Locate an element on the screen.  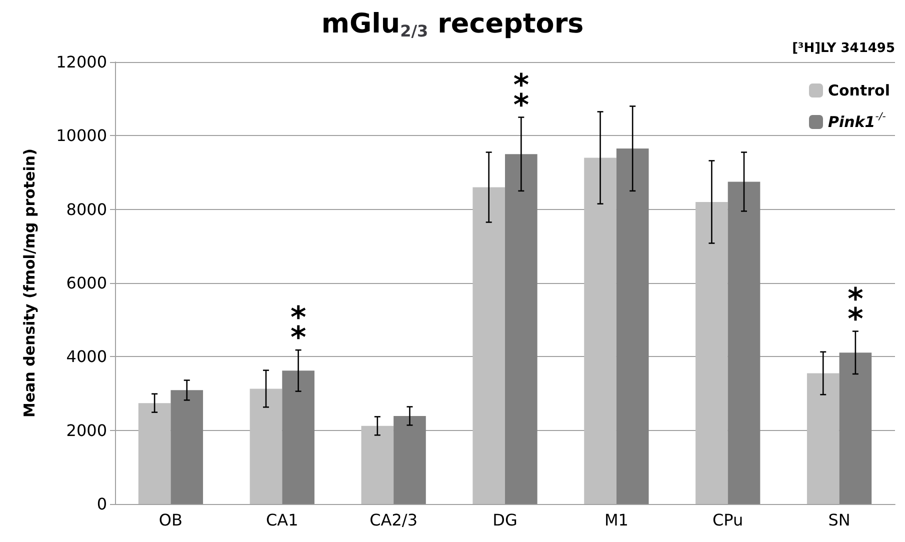
x-tick-label: CA1 is located at coordinates (282, 520).